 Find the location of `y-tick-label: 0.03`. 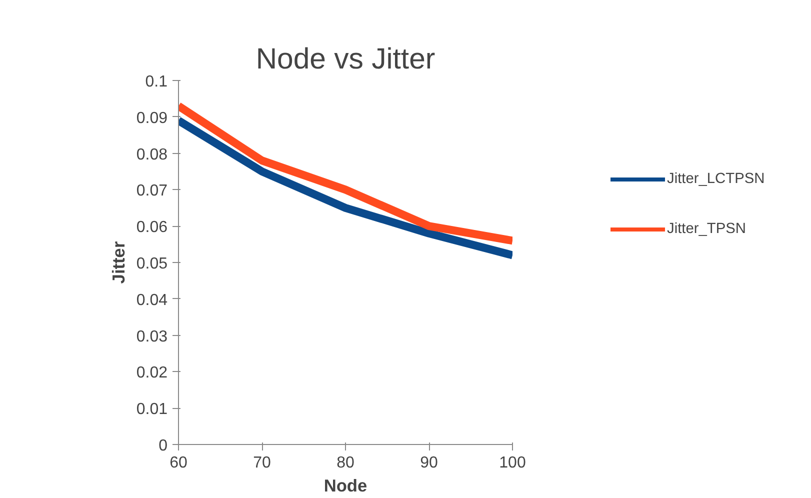

y-tick-label: 0.03 is located at coordinates (152, 337).